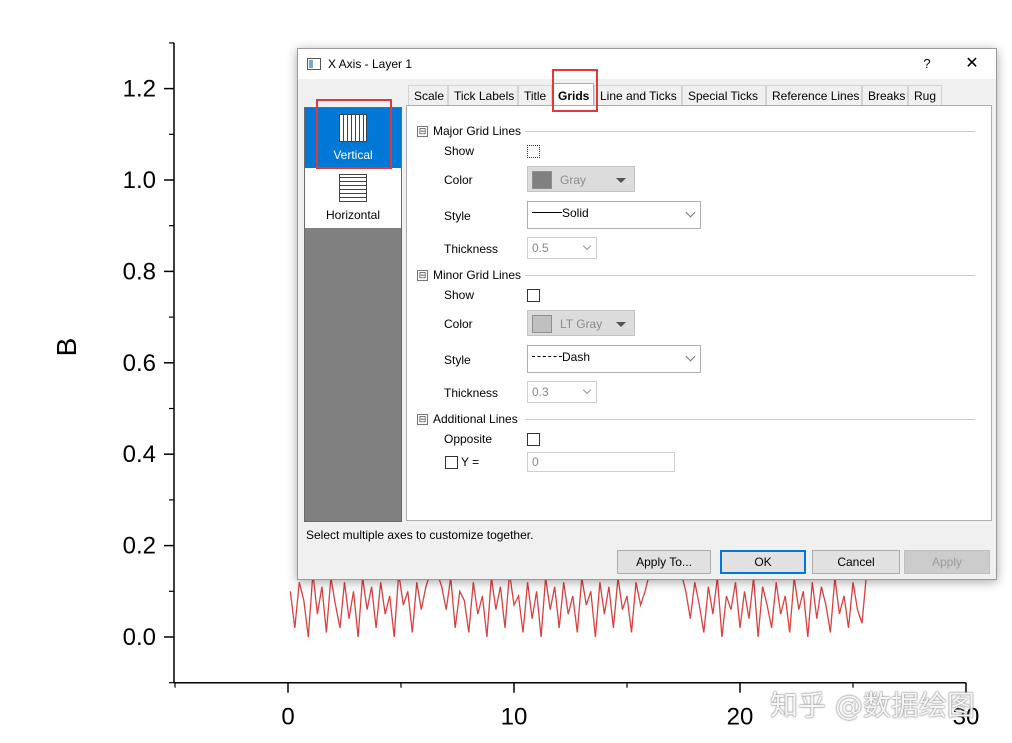 Image resolution: width=1012 pixels, height=743 pixels. What do you see at coordinates (535, 462) in the screenshot?
I see `input-value: 0` at bounding box center [535, 462].